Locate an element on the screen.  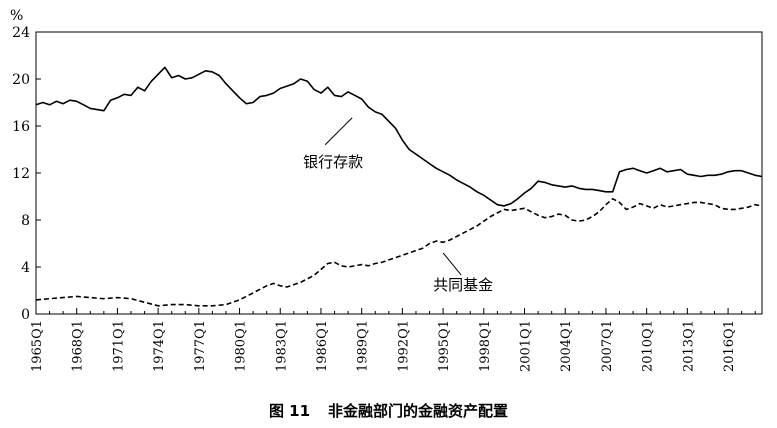
x-tick-label: 1980Q1 is located at coordinates (241, 346).